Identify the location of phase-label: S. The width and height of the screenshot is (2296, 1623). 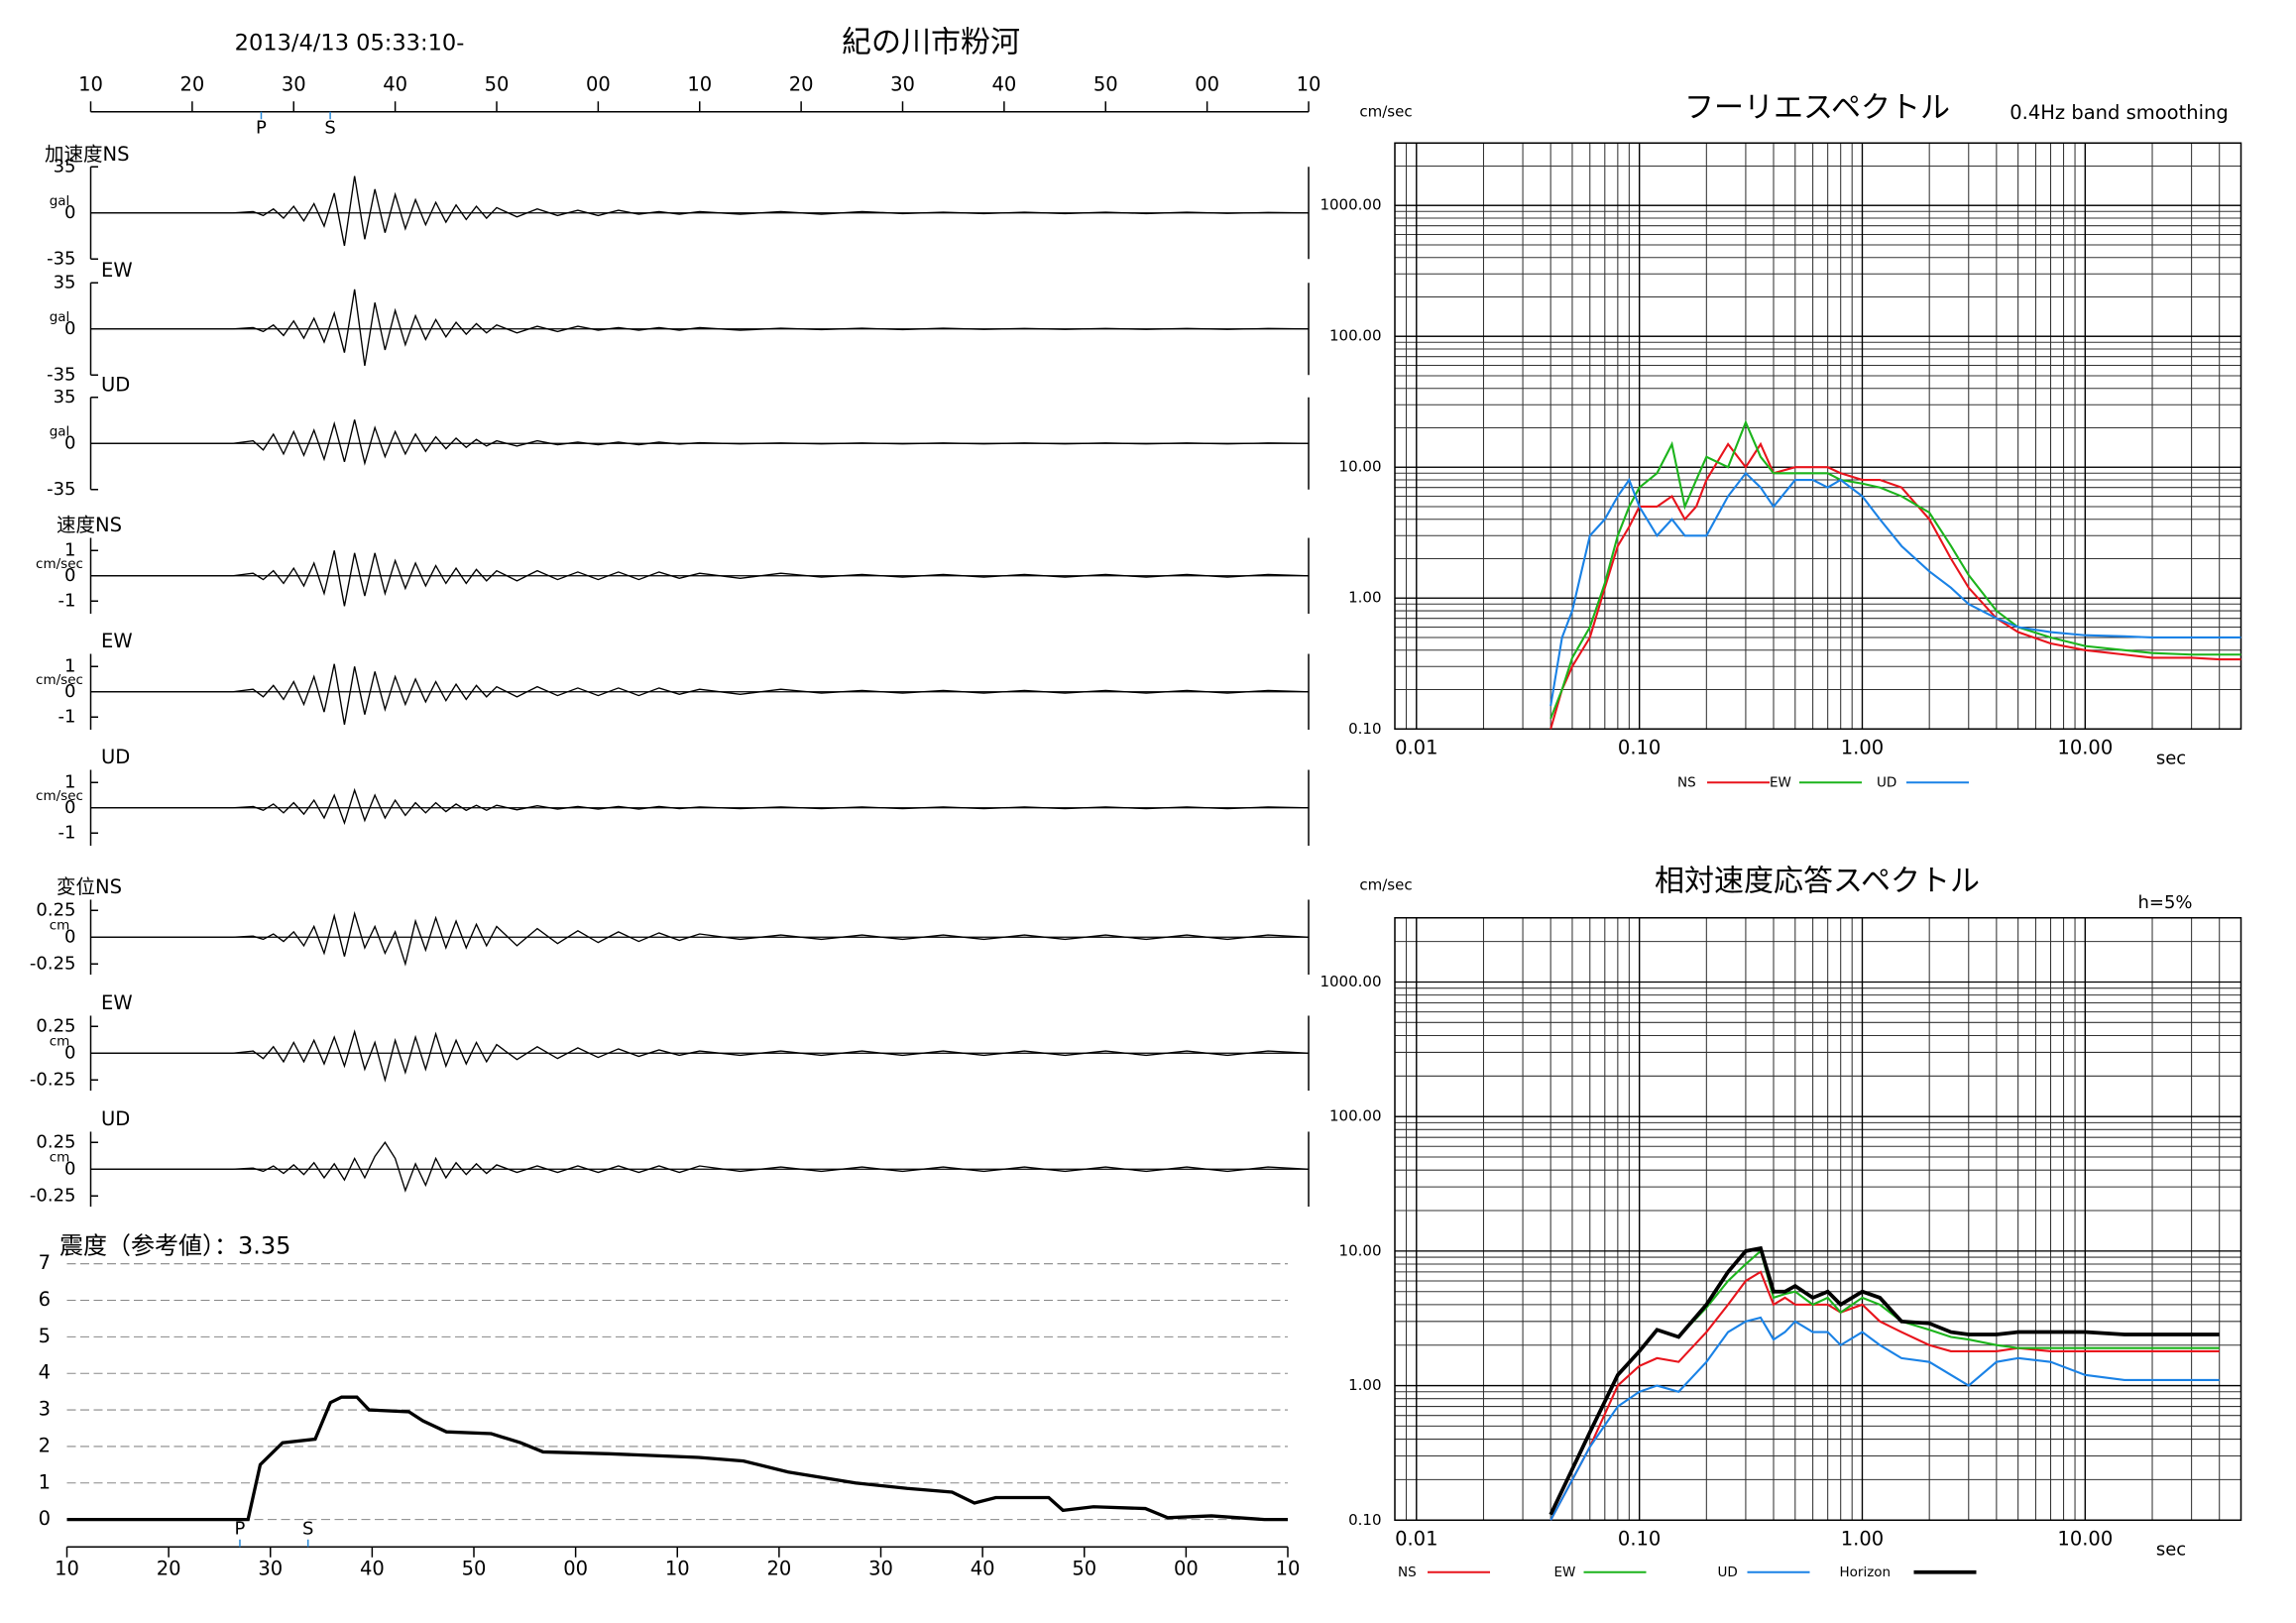
(308, 1528).